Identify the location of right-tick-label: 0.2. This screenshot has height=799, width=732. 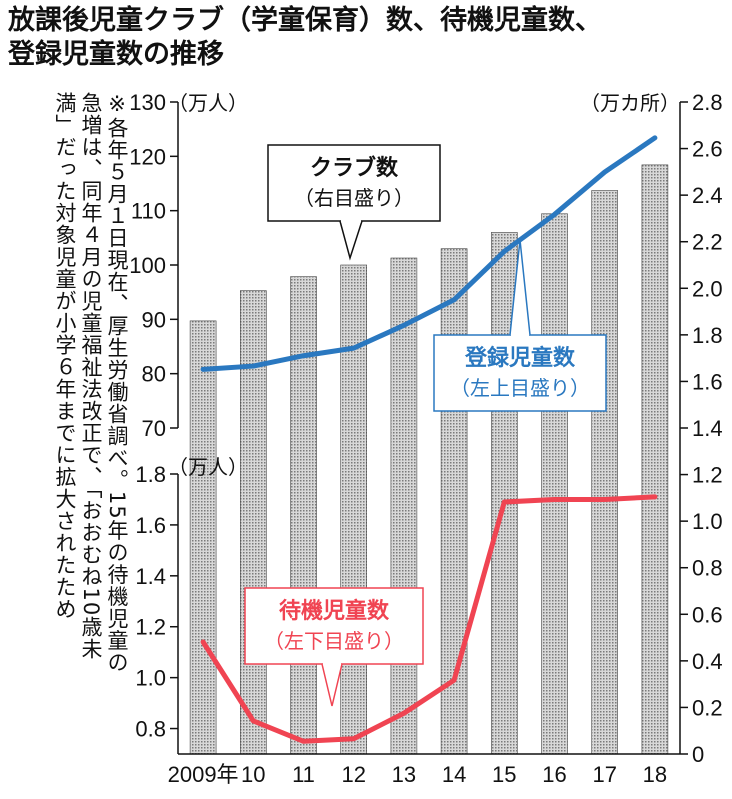
(707, 707).